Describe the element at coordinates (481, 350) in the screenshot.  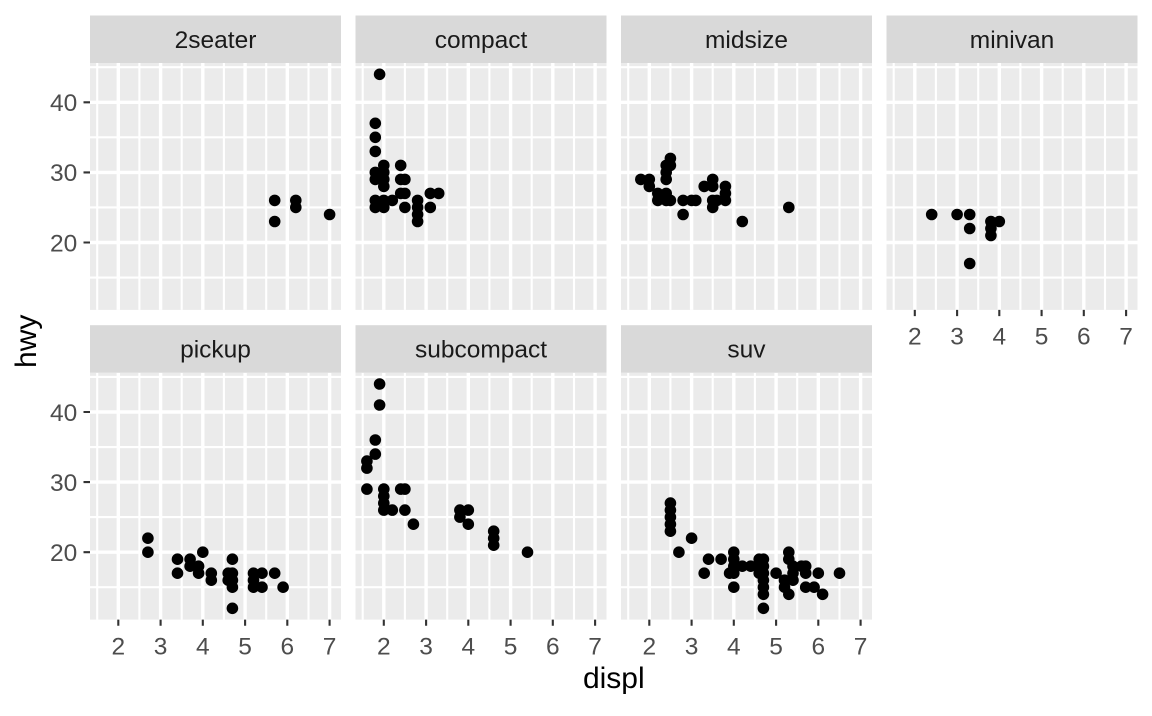
I see `svg-text: subcompact` at that location.